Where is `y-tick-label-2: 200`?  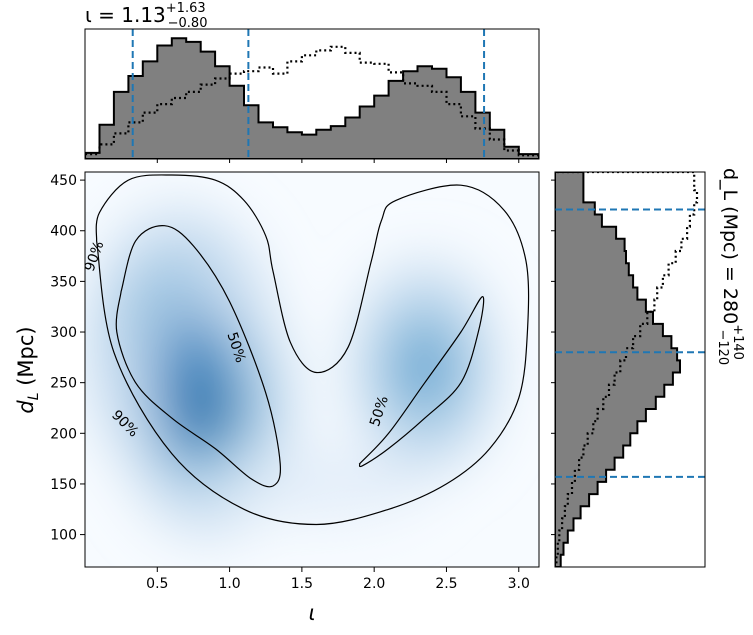 y-tick-label-2: 200 is located at coordinates (63, 434).